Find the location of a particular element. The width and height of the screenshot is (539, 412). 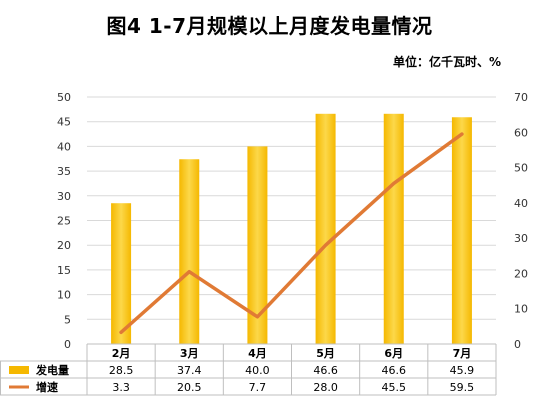

y-right-tick-label: 0 is located at coordinates (517, 344).